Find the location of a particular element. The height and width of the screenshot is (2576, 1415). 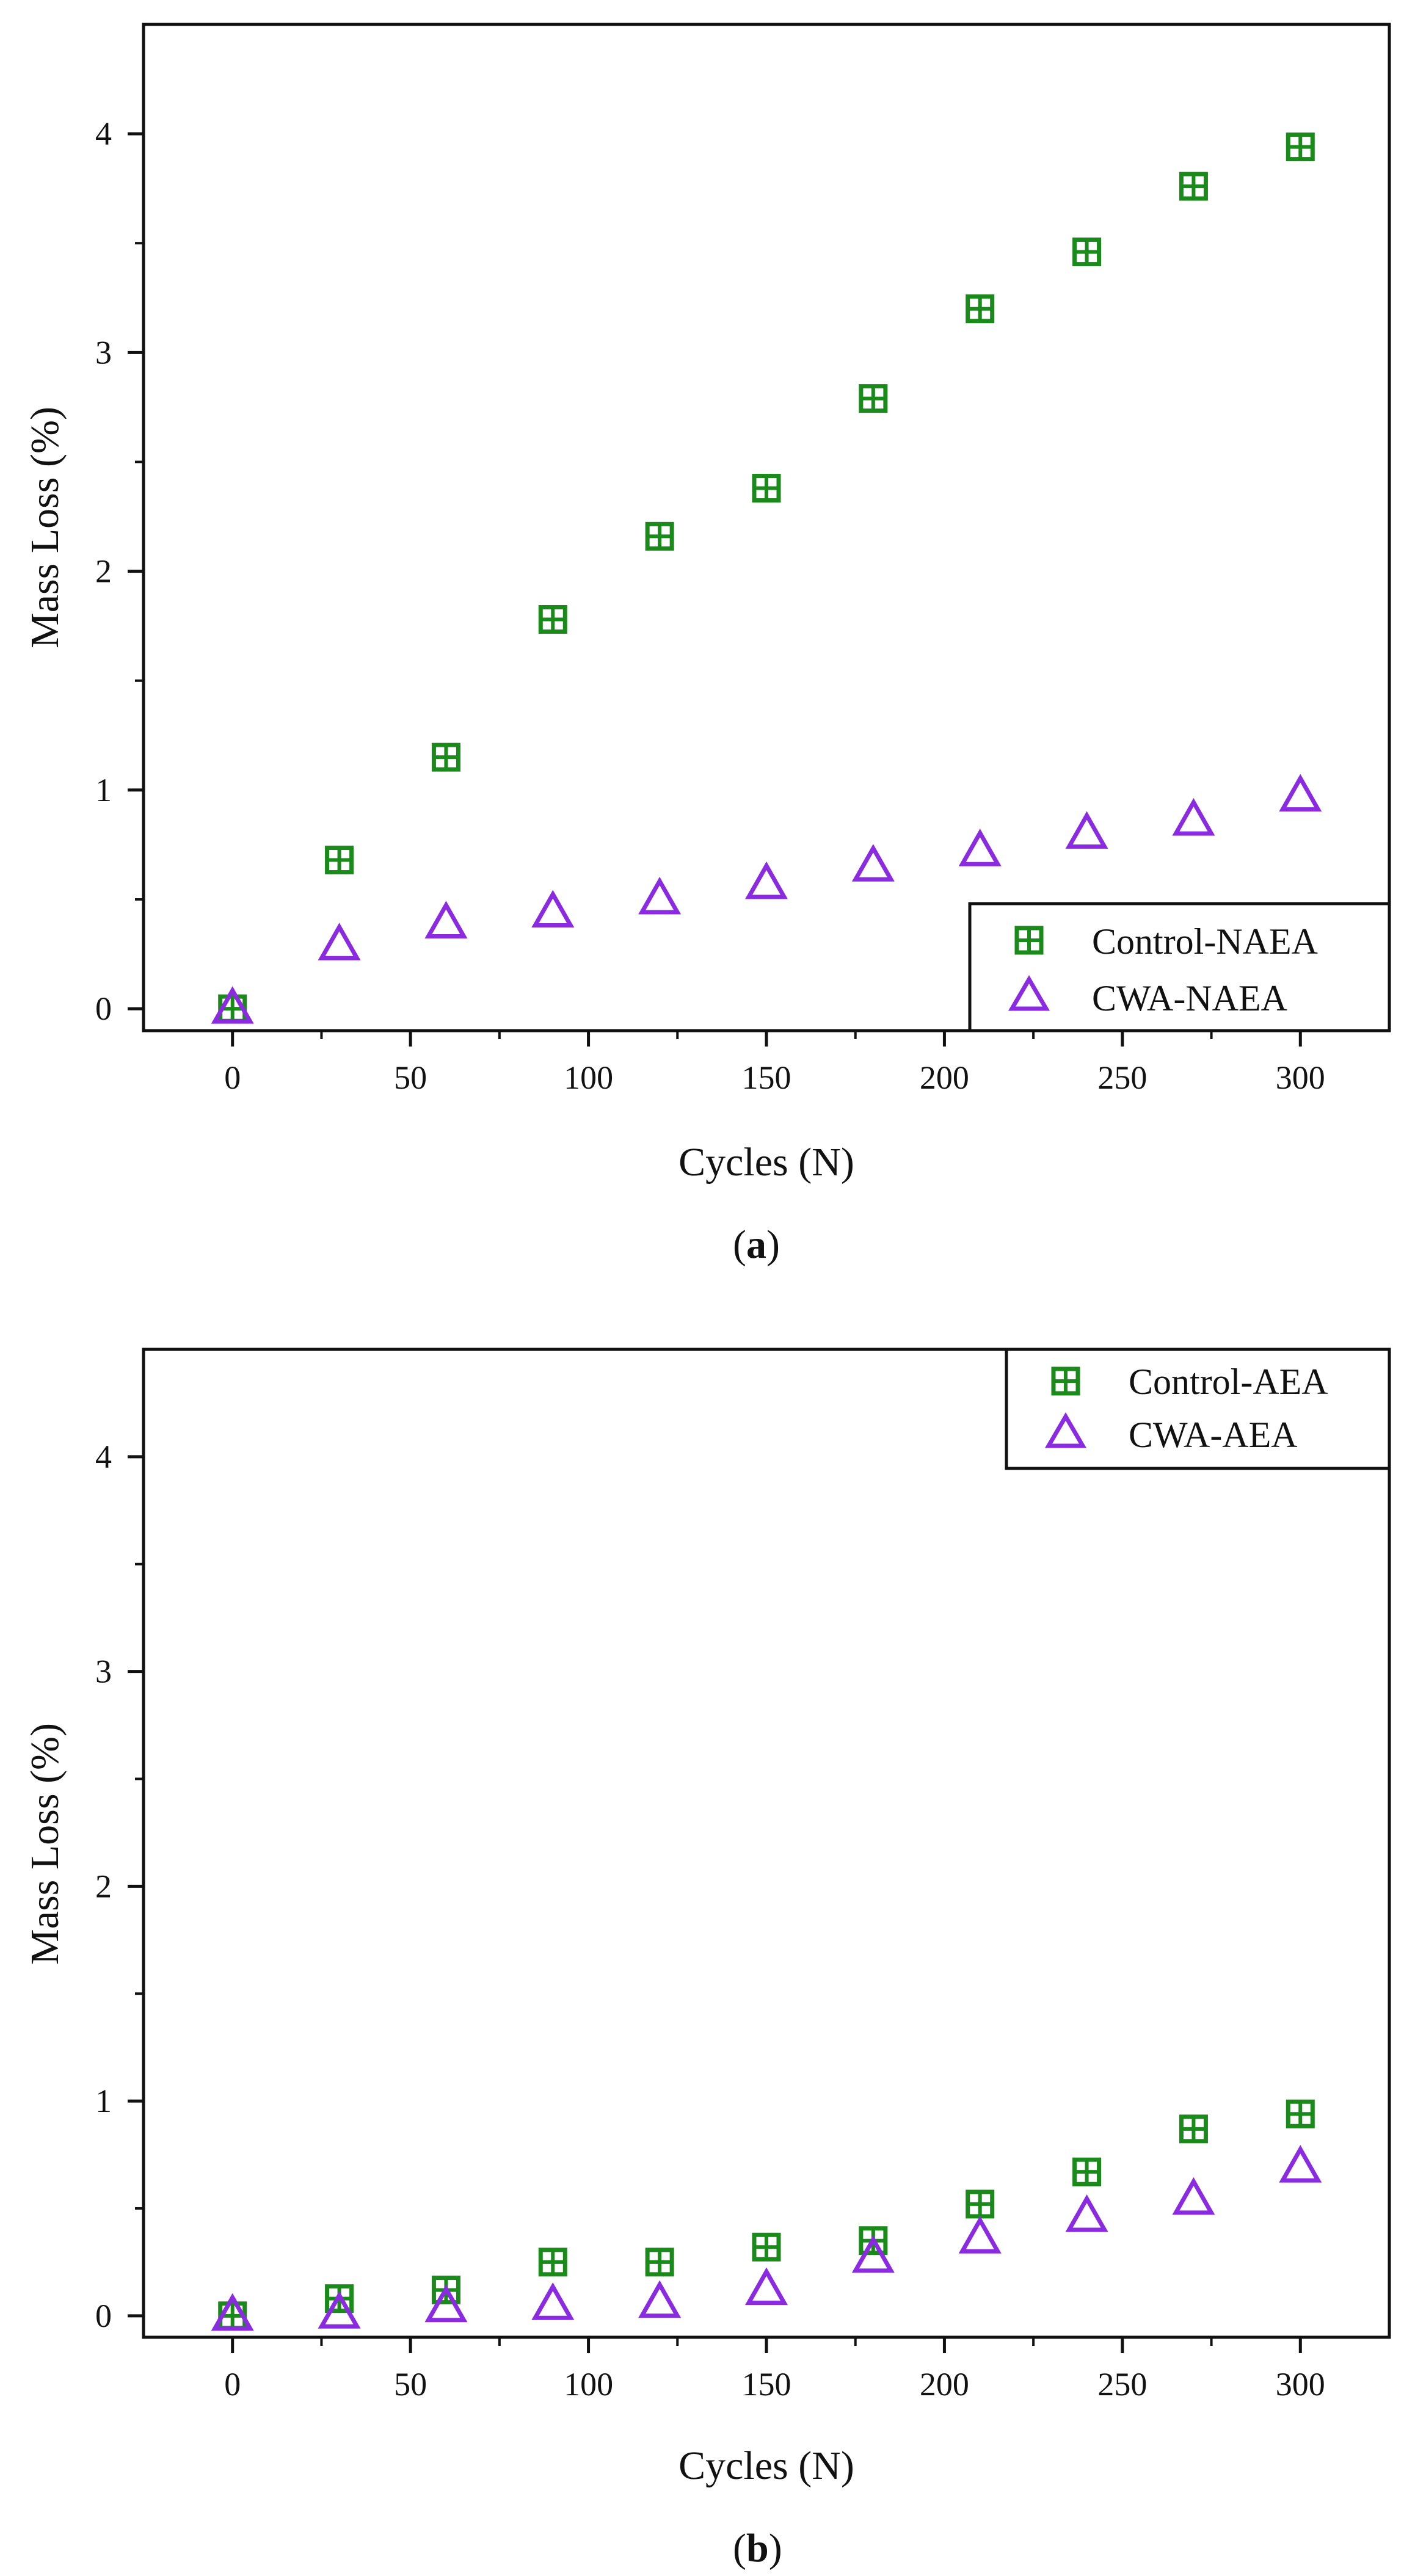

panel-b-y-tick-label: 2 is located at coordinates (103, 1886).